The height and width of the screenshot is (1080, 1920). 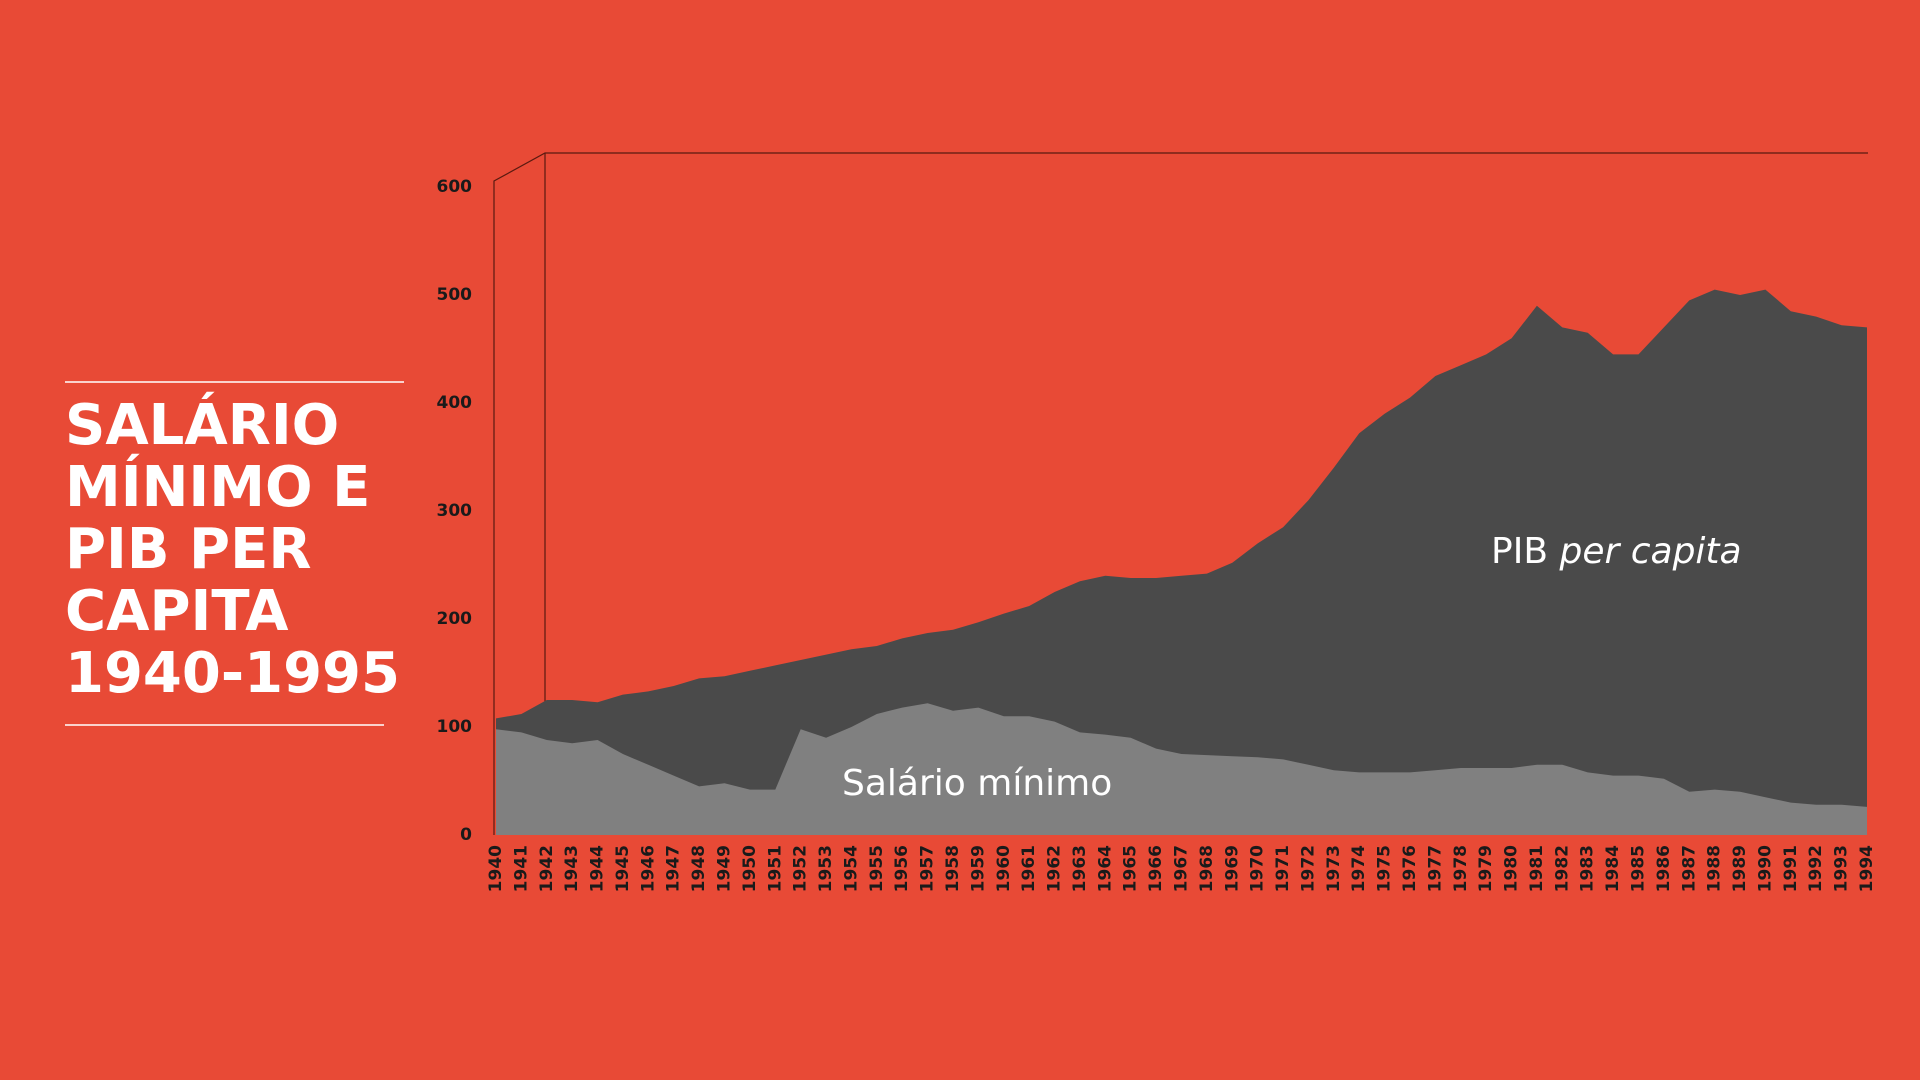 I want to click on x-tick-label: 1976, so click(x=1410, y=868).